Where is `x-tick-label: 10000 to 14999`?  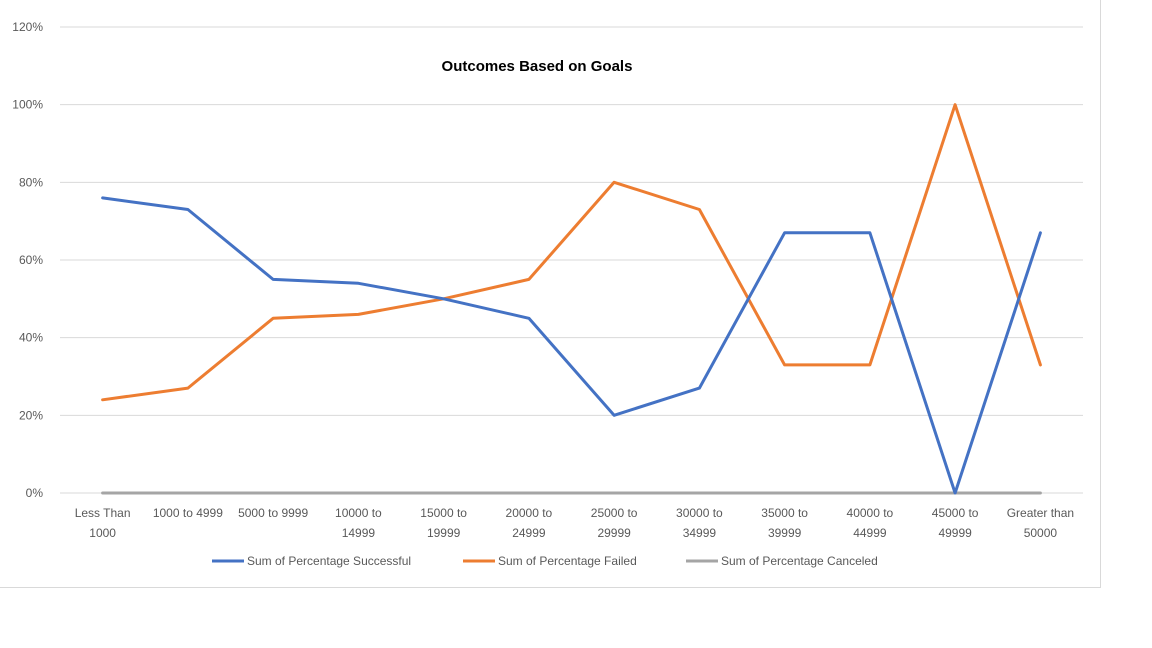
x-tick-label: 10000 to 14999 is located at coordinates (358, 523).